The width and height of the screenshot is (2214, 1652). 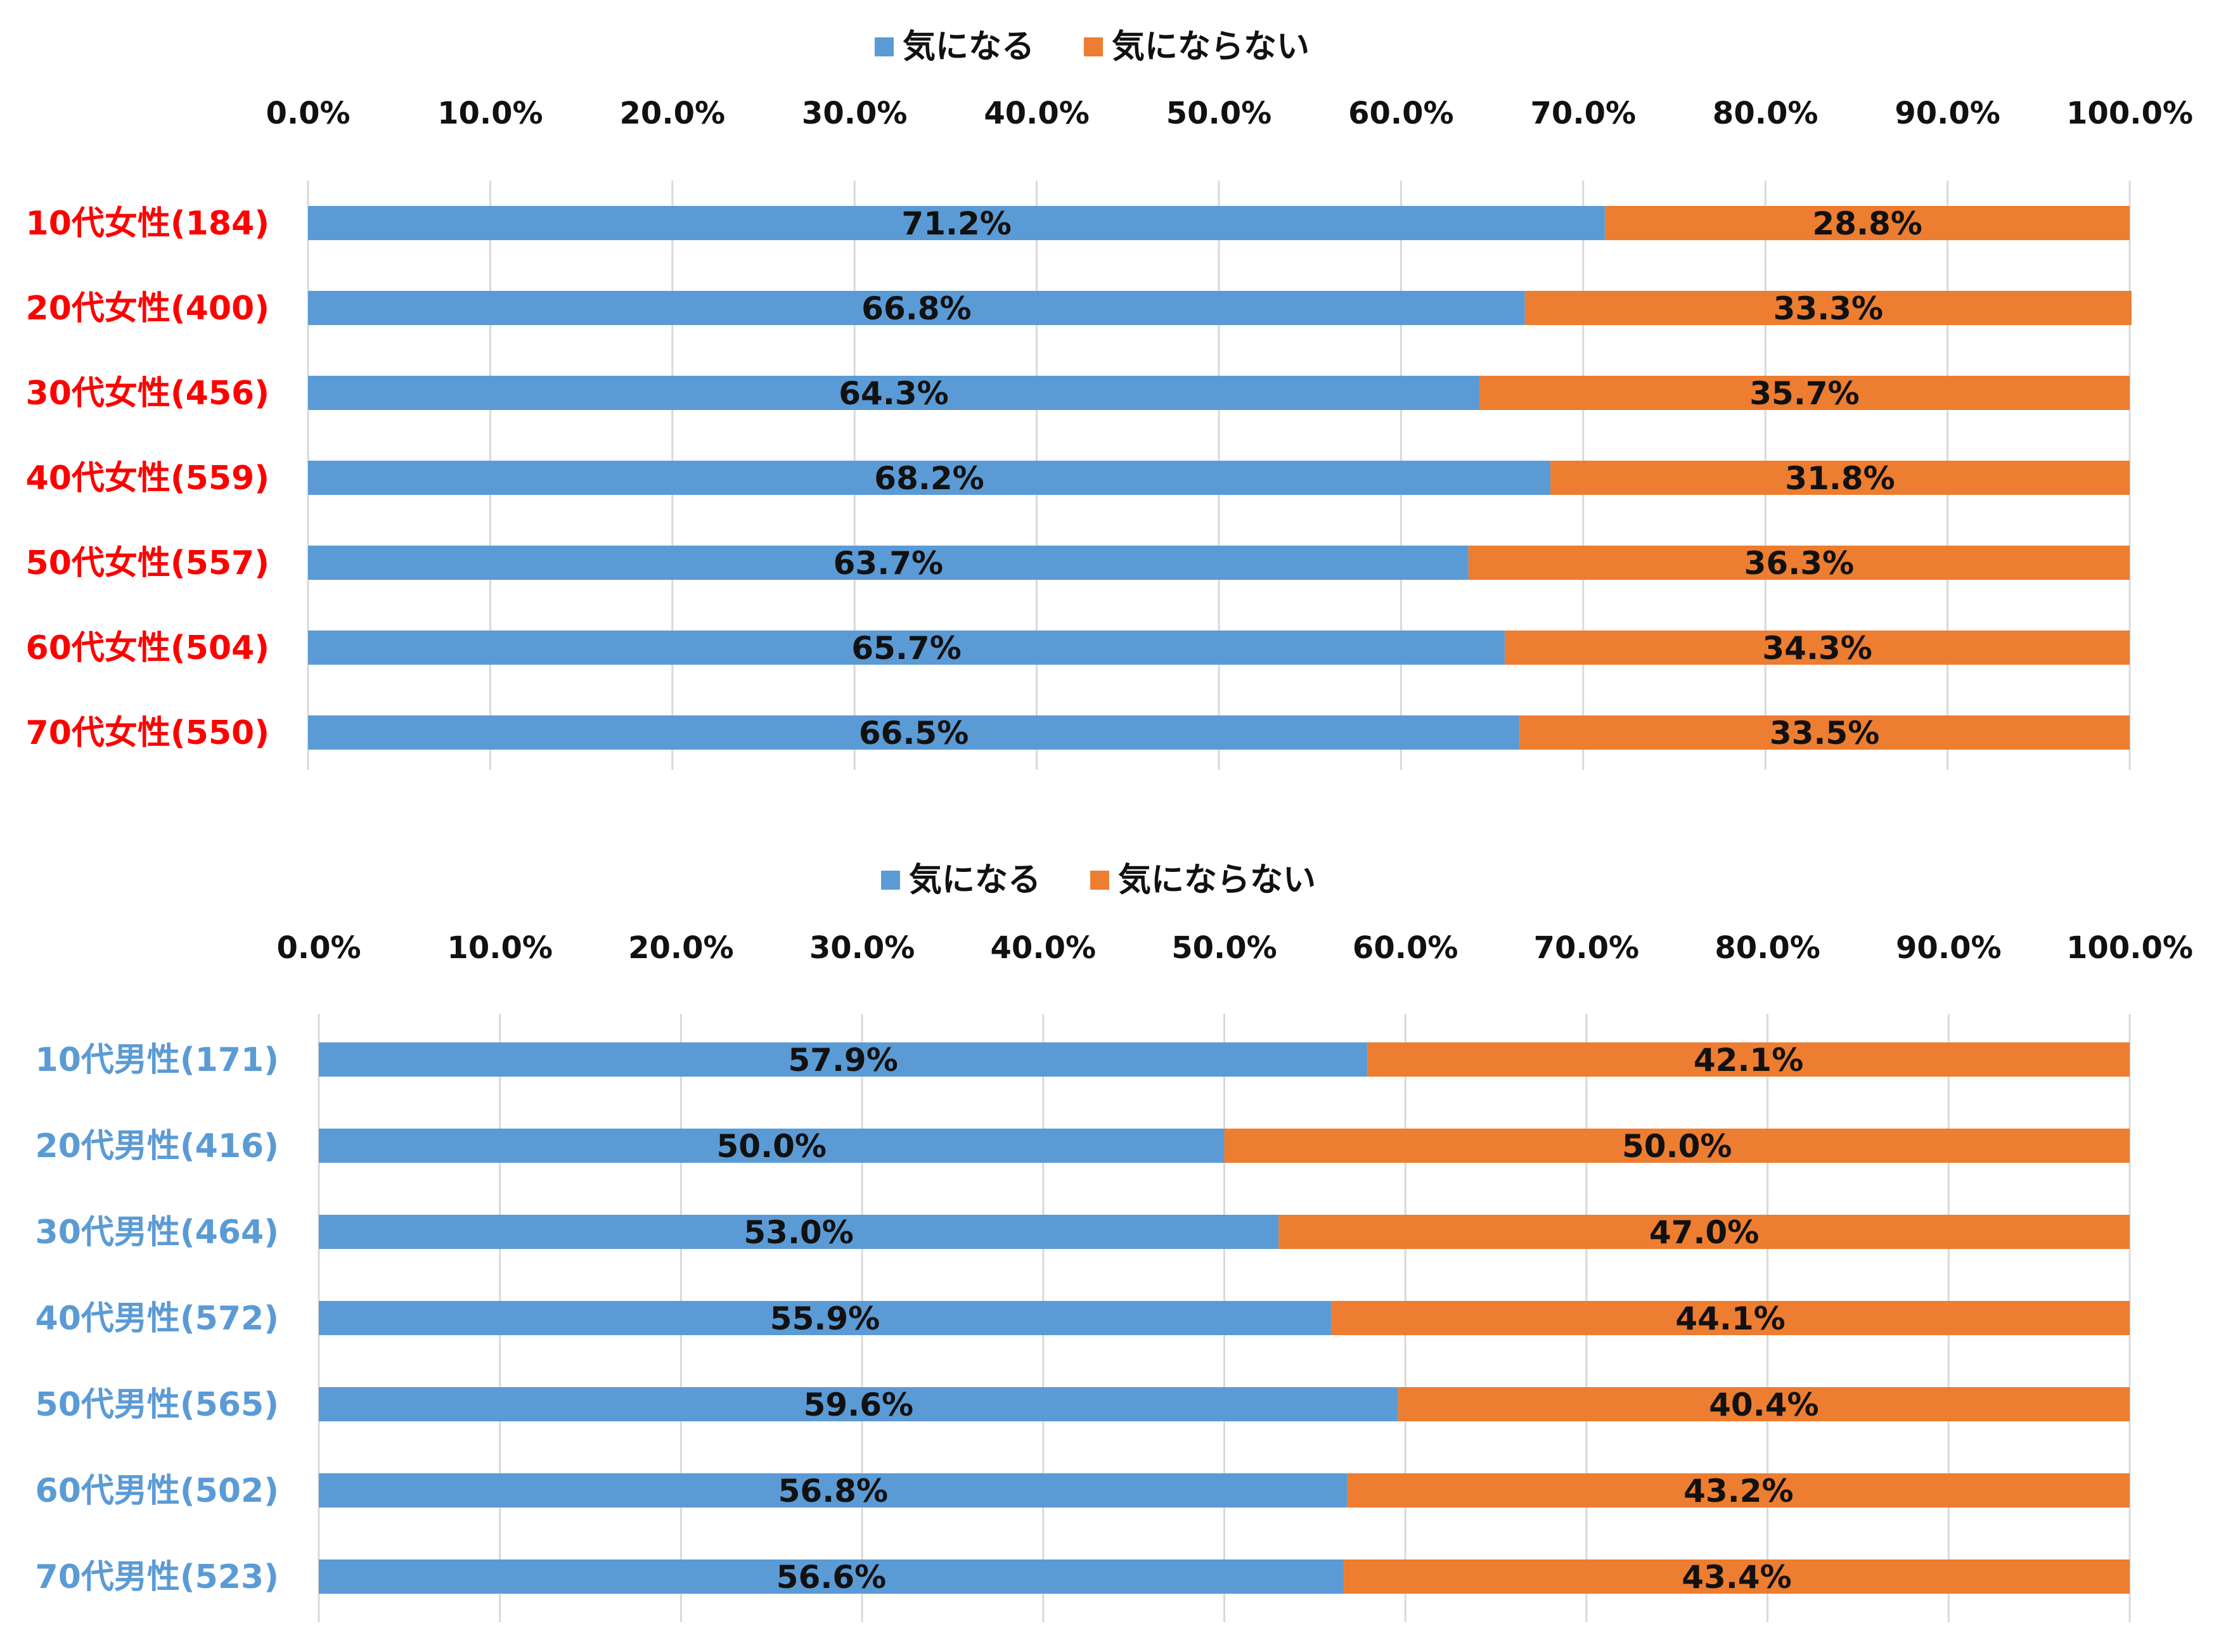 I want to click on data-label: 55.9%, so click(x=825, y=1319).